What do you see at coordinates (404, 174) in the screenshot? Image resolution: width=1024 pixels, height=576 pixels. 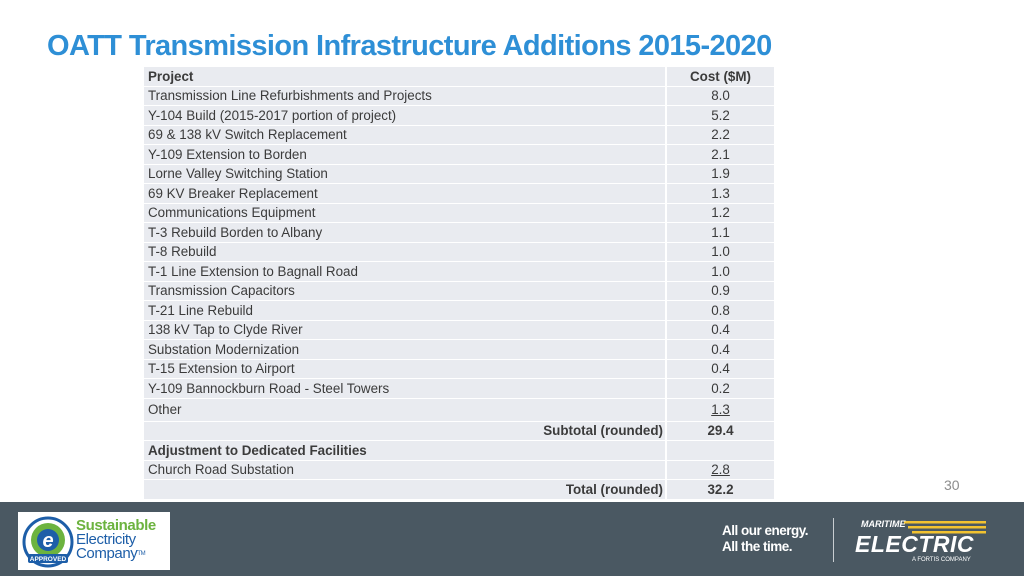 I see `project-cell: Lorne Valley Switching Station` at bounding box center [404, 174].